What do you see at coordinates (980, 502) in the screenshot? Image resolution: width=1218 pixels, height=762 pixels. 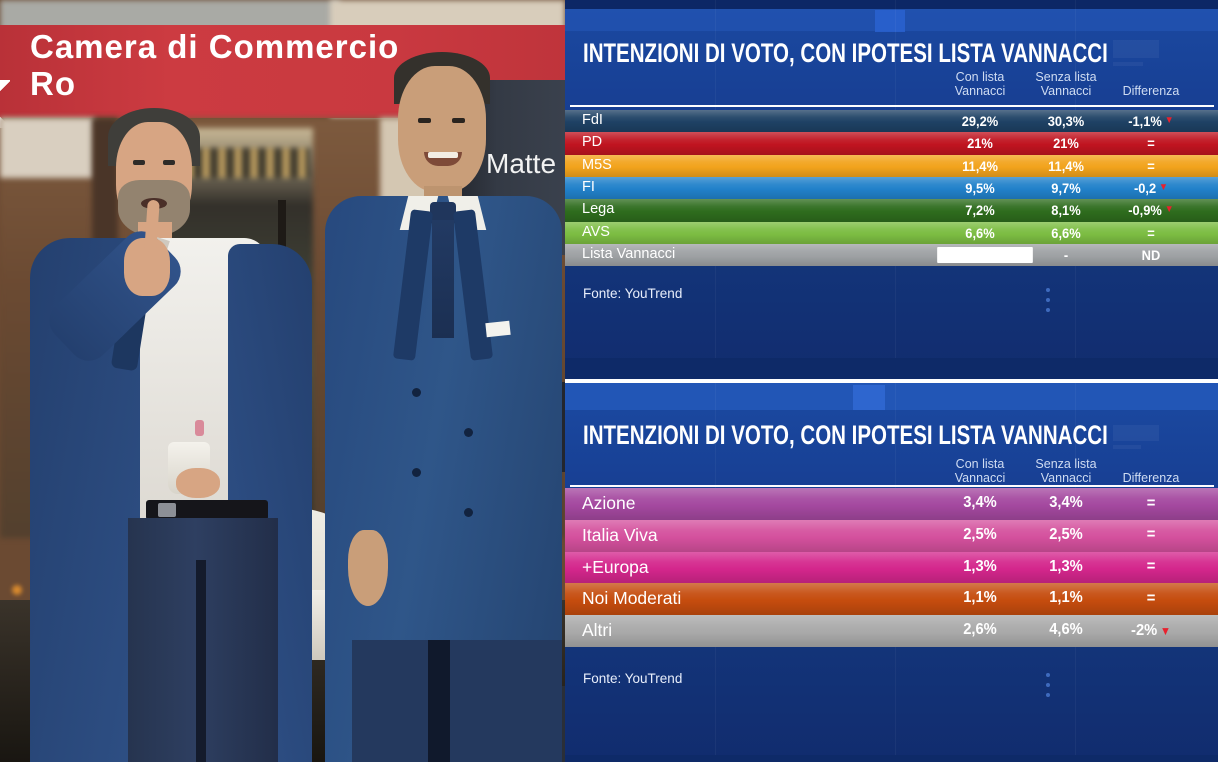 I see `value-con-lista: 3,4%` at bounding box center [980, 502].